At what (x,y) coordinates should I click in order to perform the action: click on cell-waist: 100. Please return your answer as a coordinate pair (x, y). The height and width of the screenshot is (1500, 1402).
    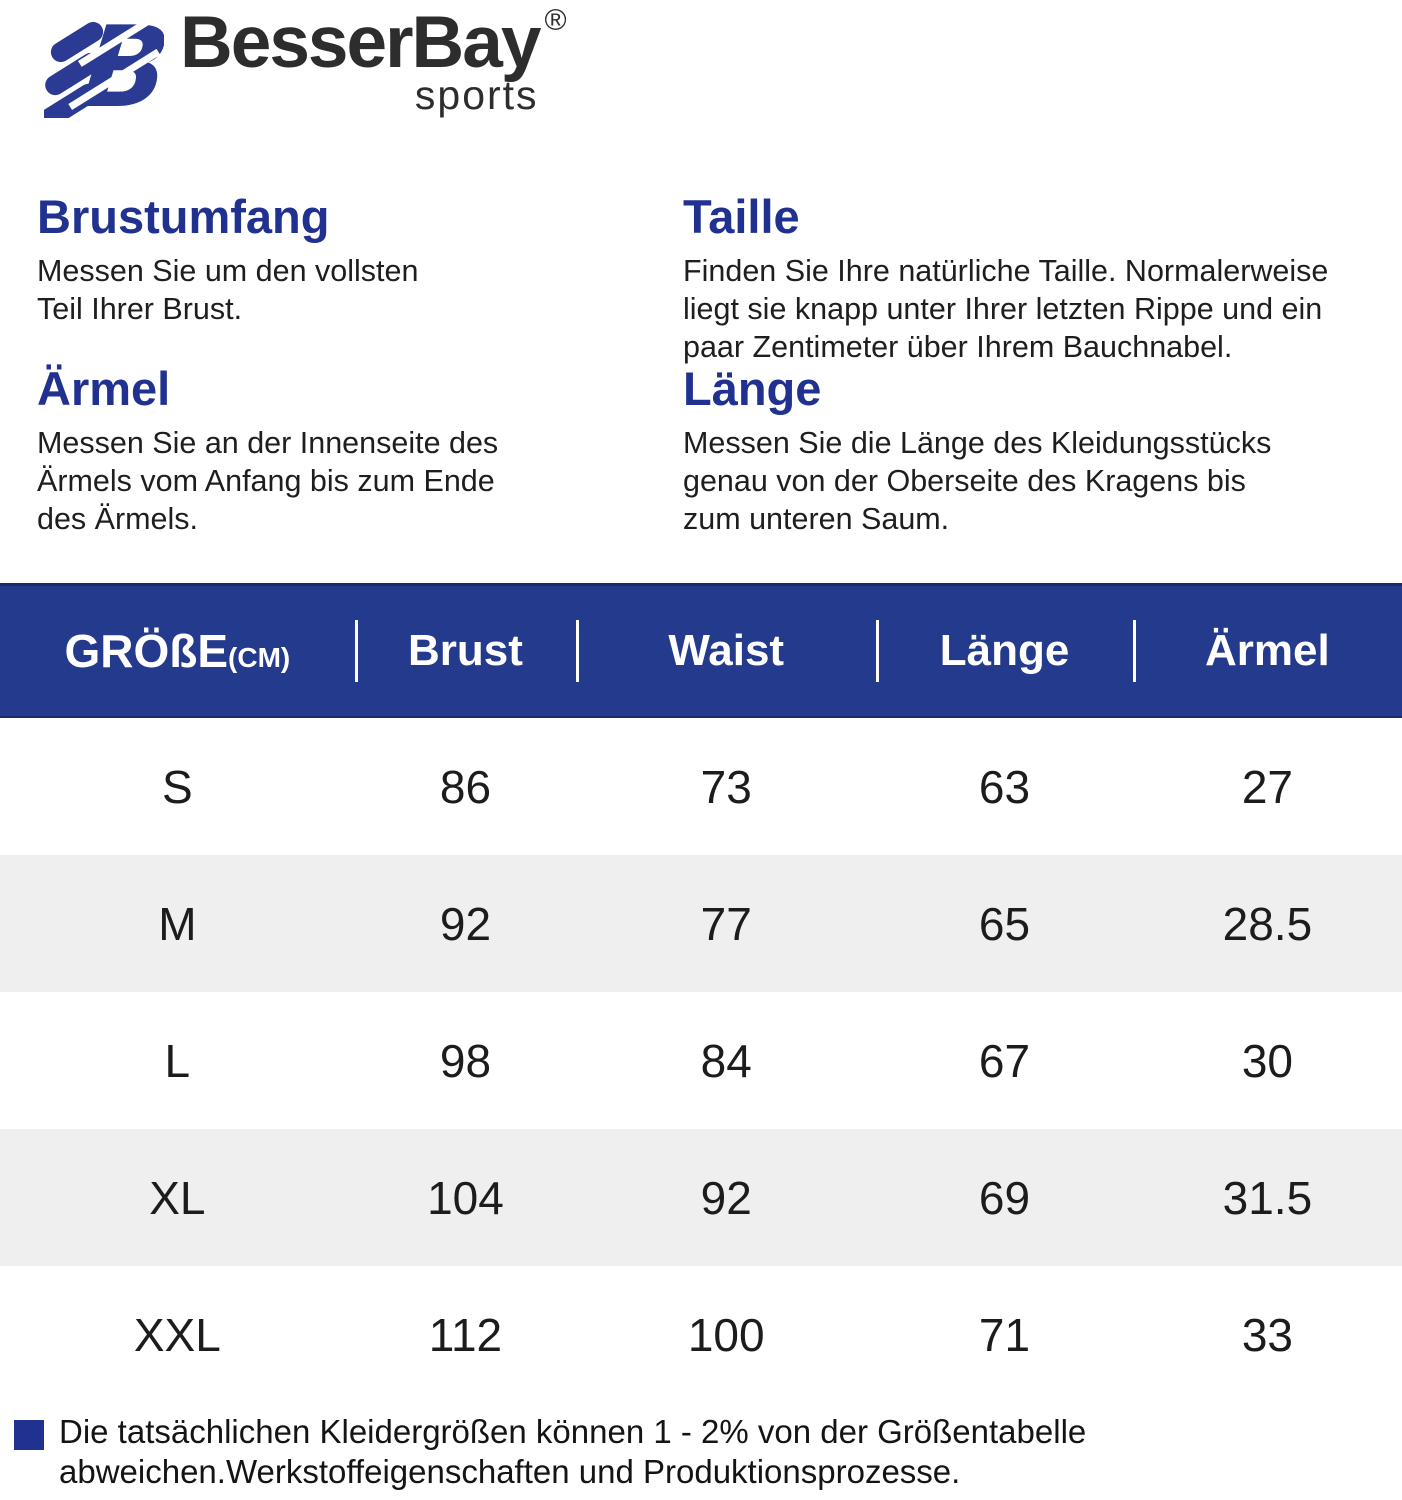
    Looking at the image, I should click on (726, 1334).